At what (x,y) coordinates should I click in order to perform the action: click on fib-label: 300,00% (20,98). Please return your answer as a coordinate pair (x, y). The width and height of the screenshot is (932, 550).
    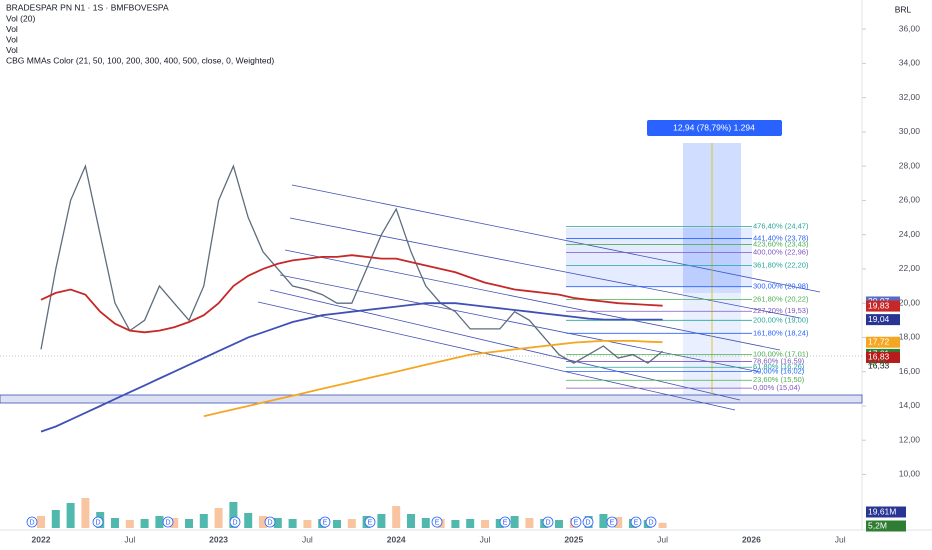
    Looking at the image, I should click on (781, 285).